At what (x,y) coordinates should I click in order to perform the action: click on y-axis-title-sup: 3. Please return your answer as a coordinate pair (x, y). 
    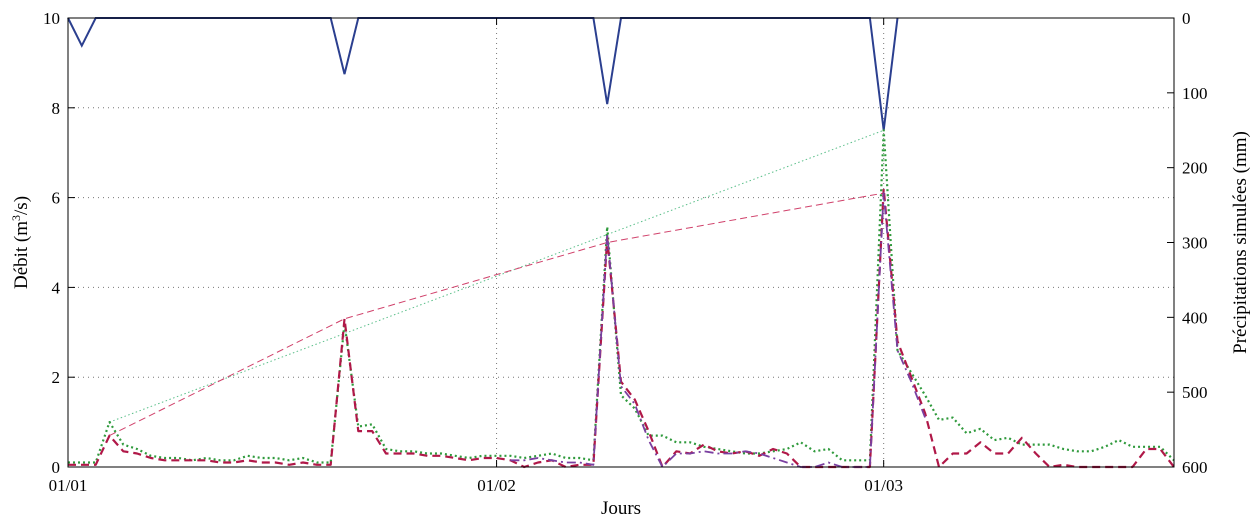
    Looking at the image, I should click on (16, 218).